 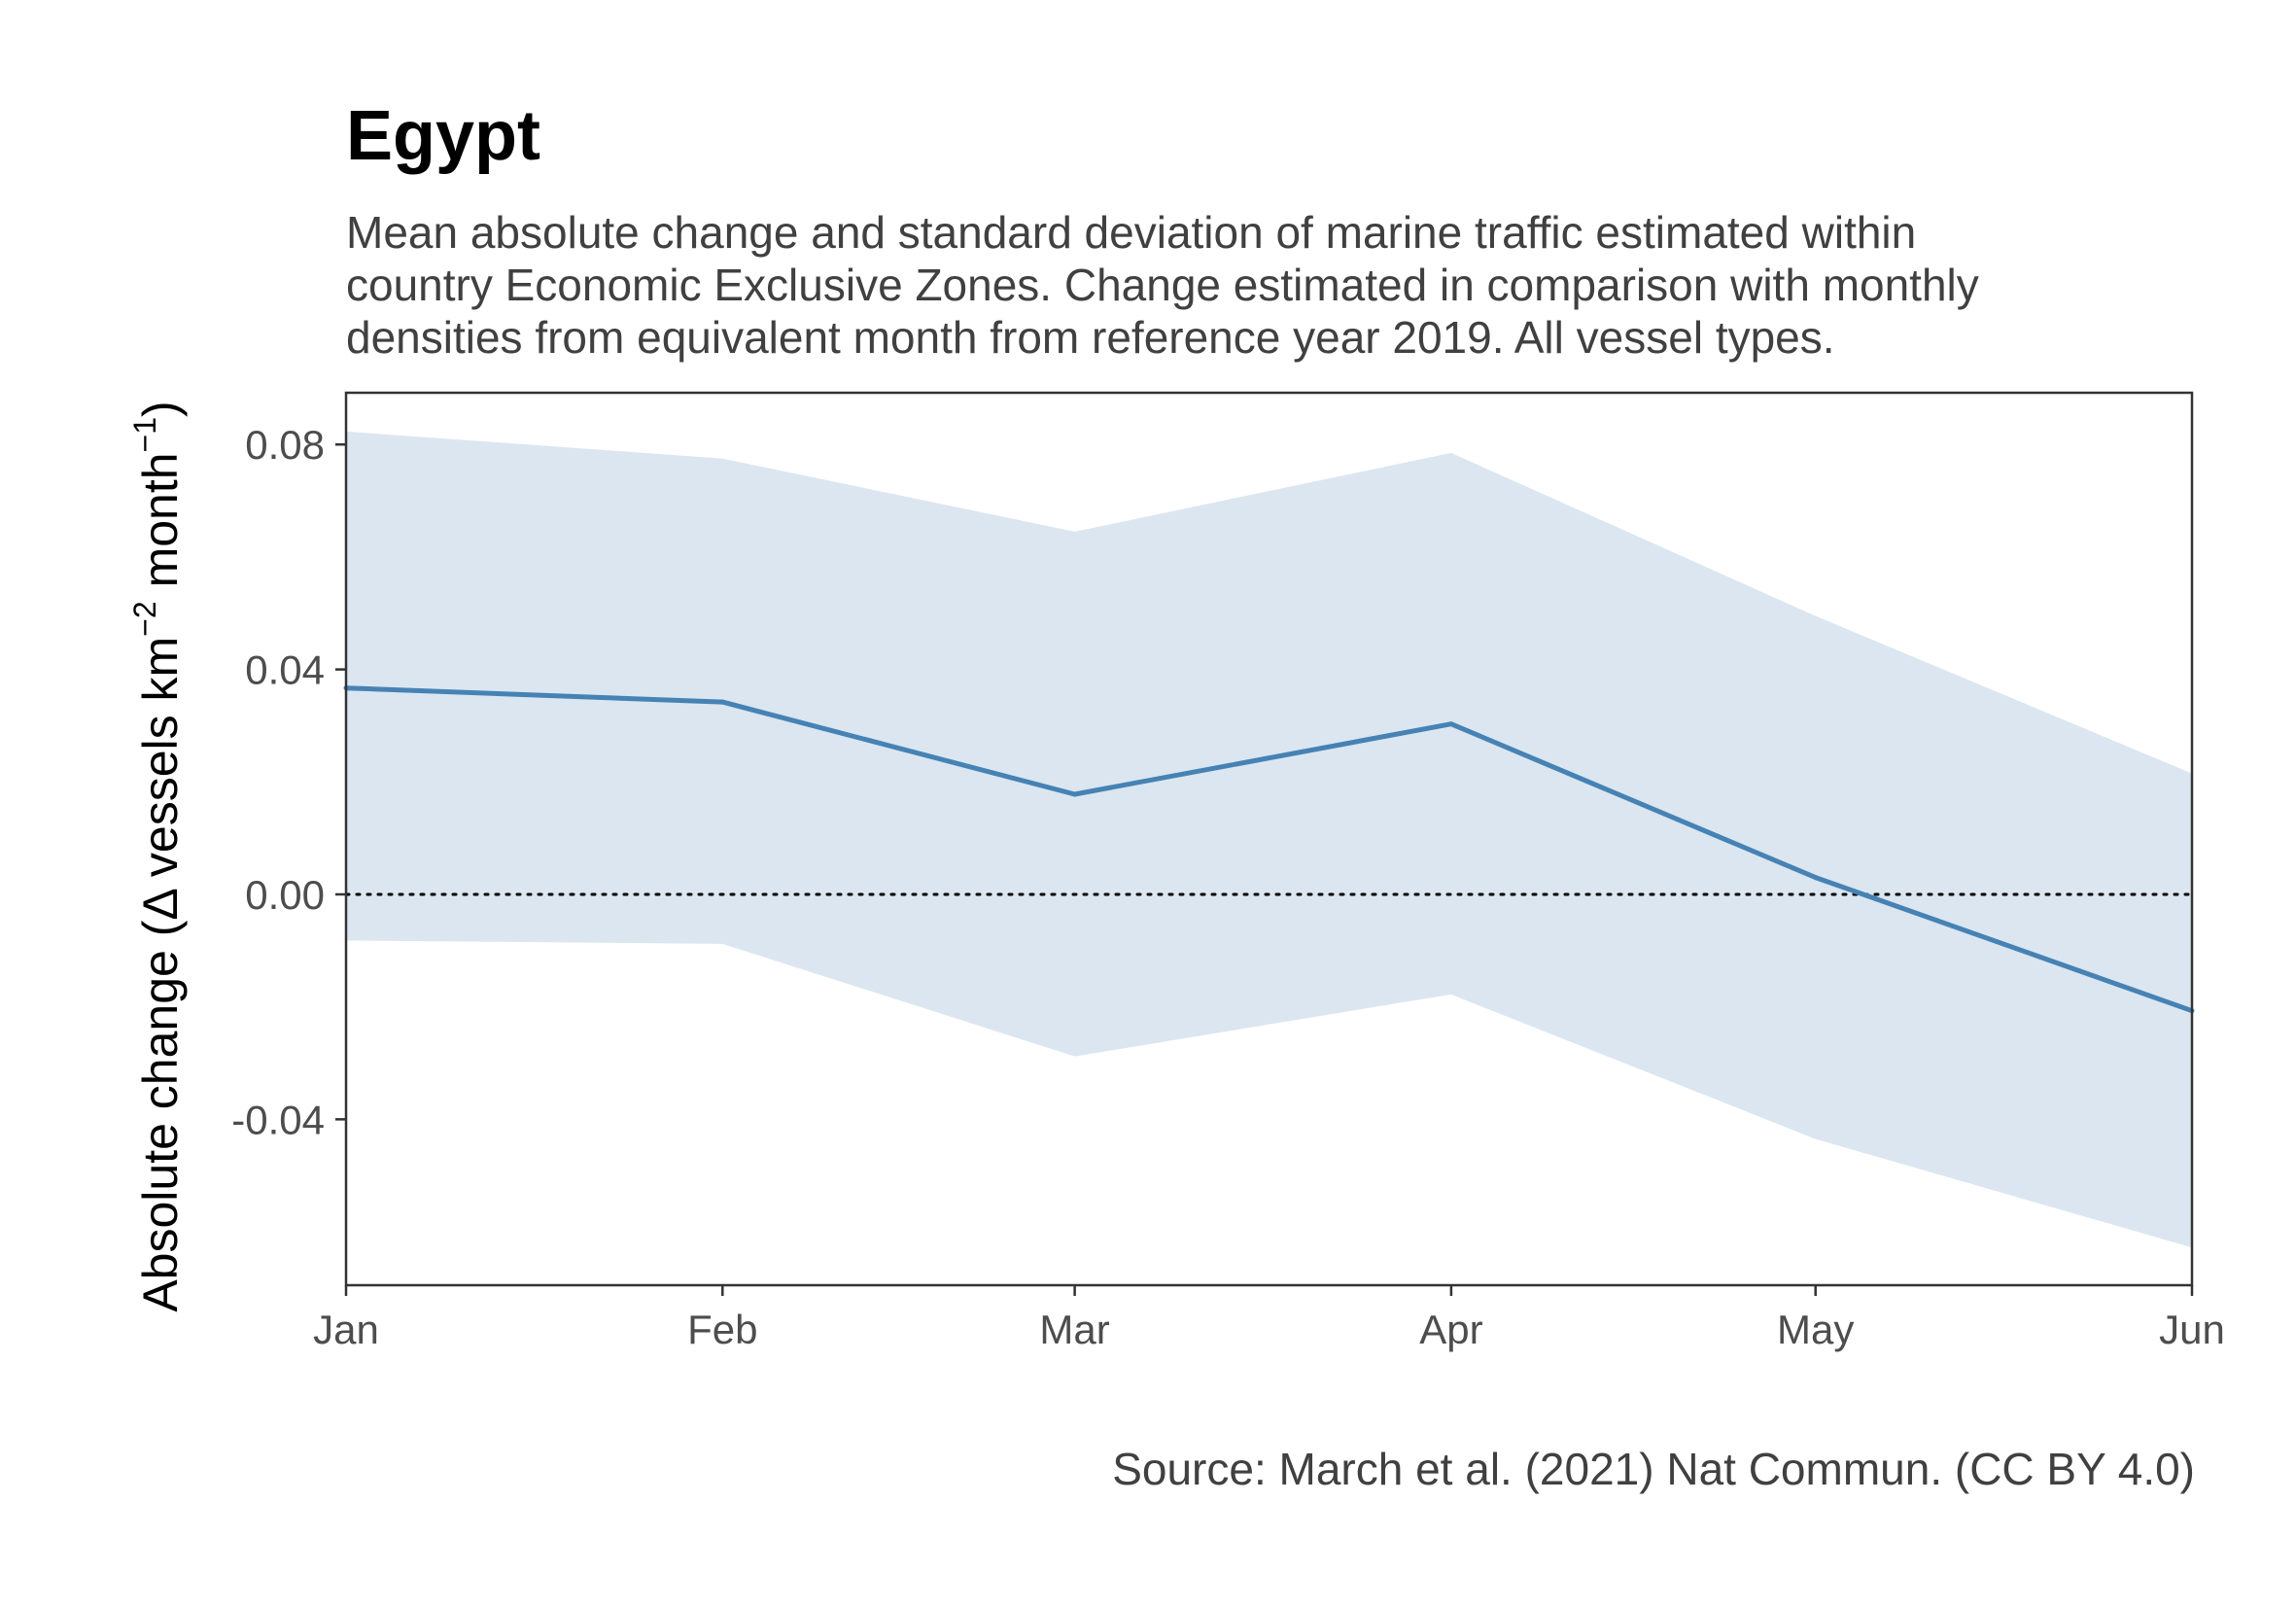 What do you see at coordinates (144, 618) in the screenshot?
I see `y-axis-label-exponent-1: −2` at bounding box center [144, 618].